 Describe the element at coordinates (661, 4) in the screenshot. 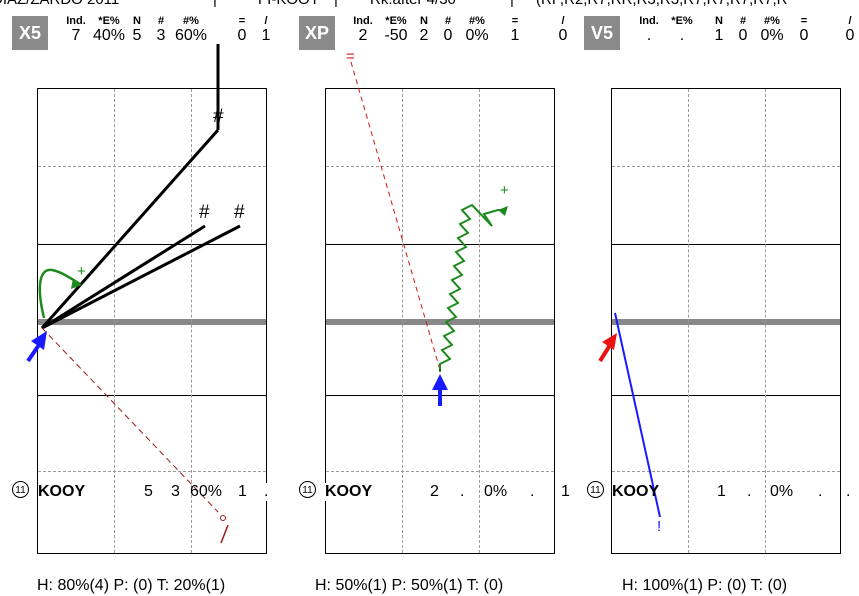

I see `header-codes: (RP,R2,R7,RR,R3,R3,R7,R7,R7,R7,R` at that location.